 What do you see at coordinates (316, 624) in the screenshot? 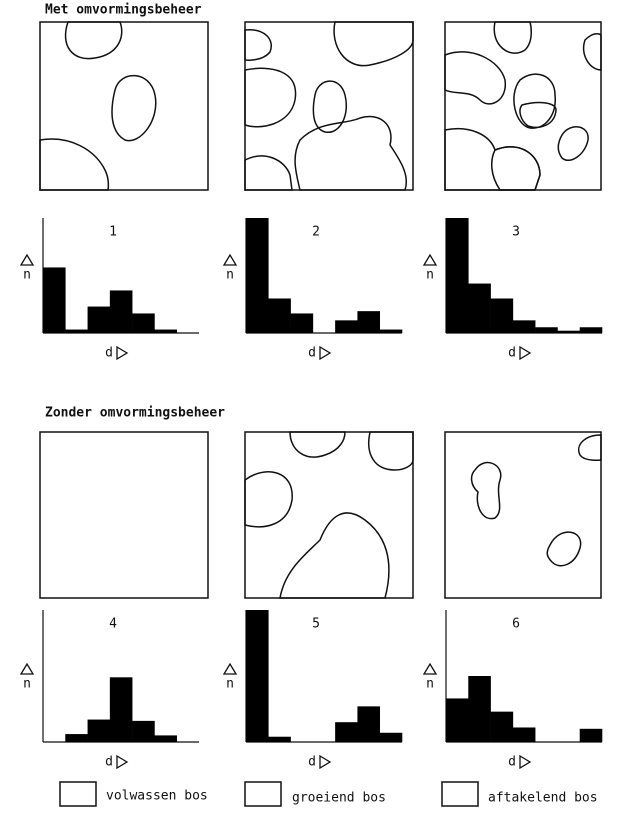
I see `chart-title: 5` at bounding box center [316, 624].